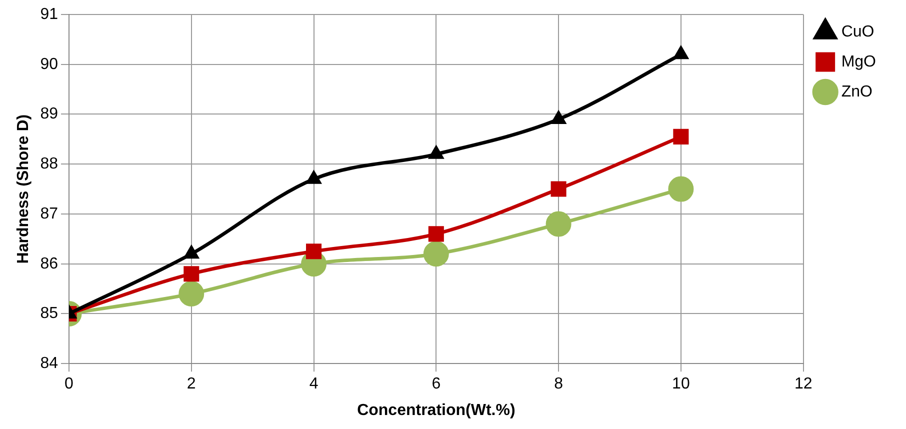  Describe the element at coordinates (49, 114) in the screenshot. I see `y-tick-label: 89` at that location.